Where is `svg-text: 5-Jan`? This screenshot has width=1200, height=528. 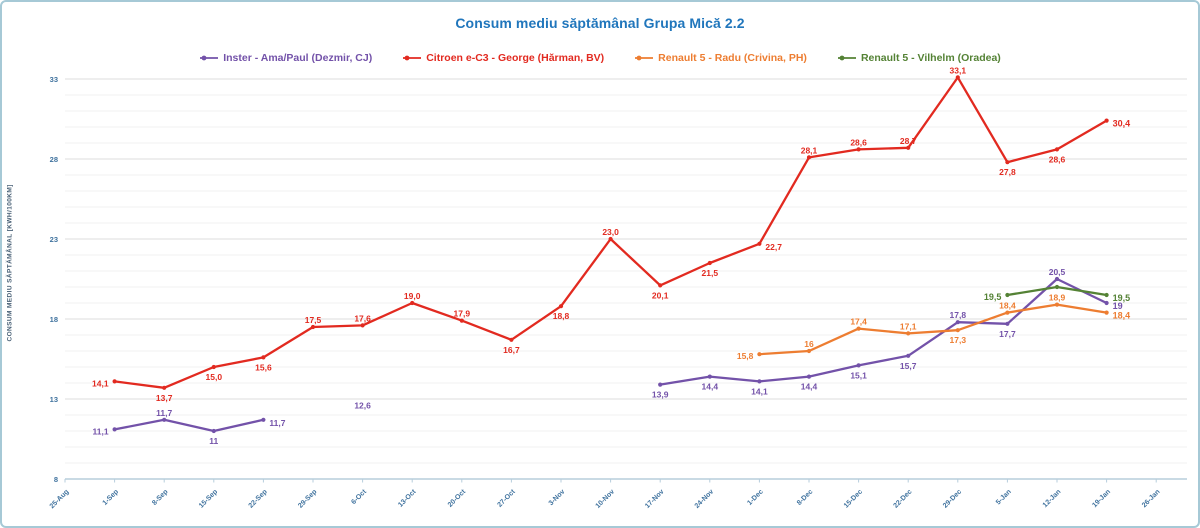
svg-text: 5-Jan is located at coordinates (1004, 497).